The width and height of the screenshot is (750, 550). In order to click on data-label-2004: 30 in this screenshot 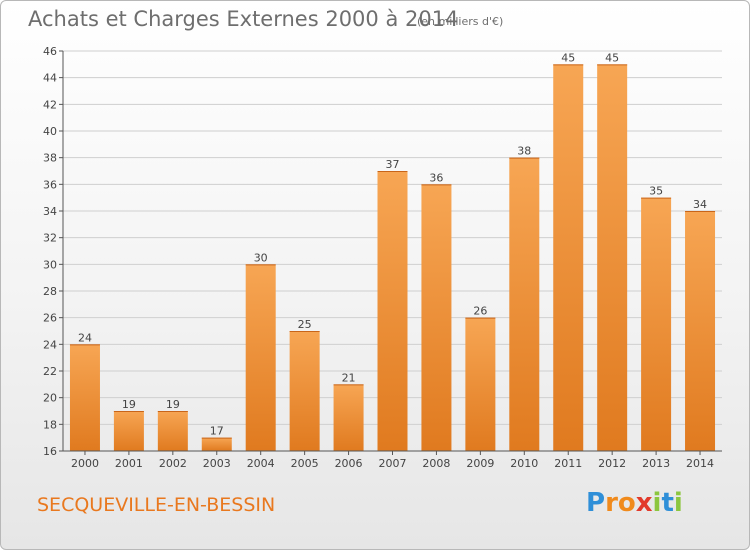, I will do `click(261, 257)`.